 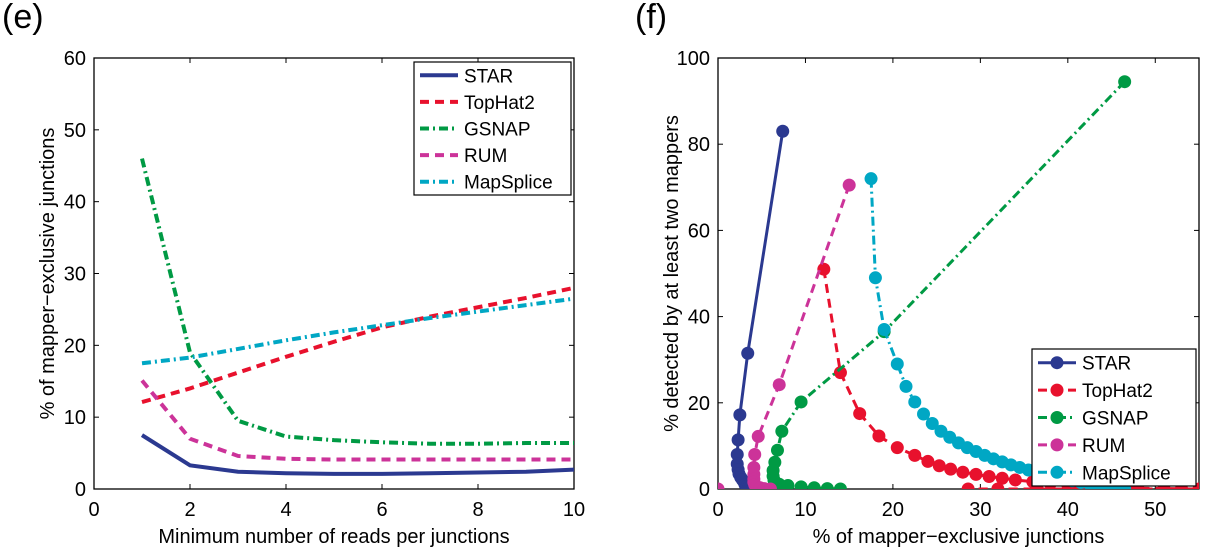 I want to click on legend-marker-gsnap, so click(x=1057, y=417).